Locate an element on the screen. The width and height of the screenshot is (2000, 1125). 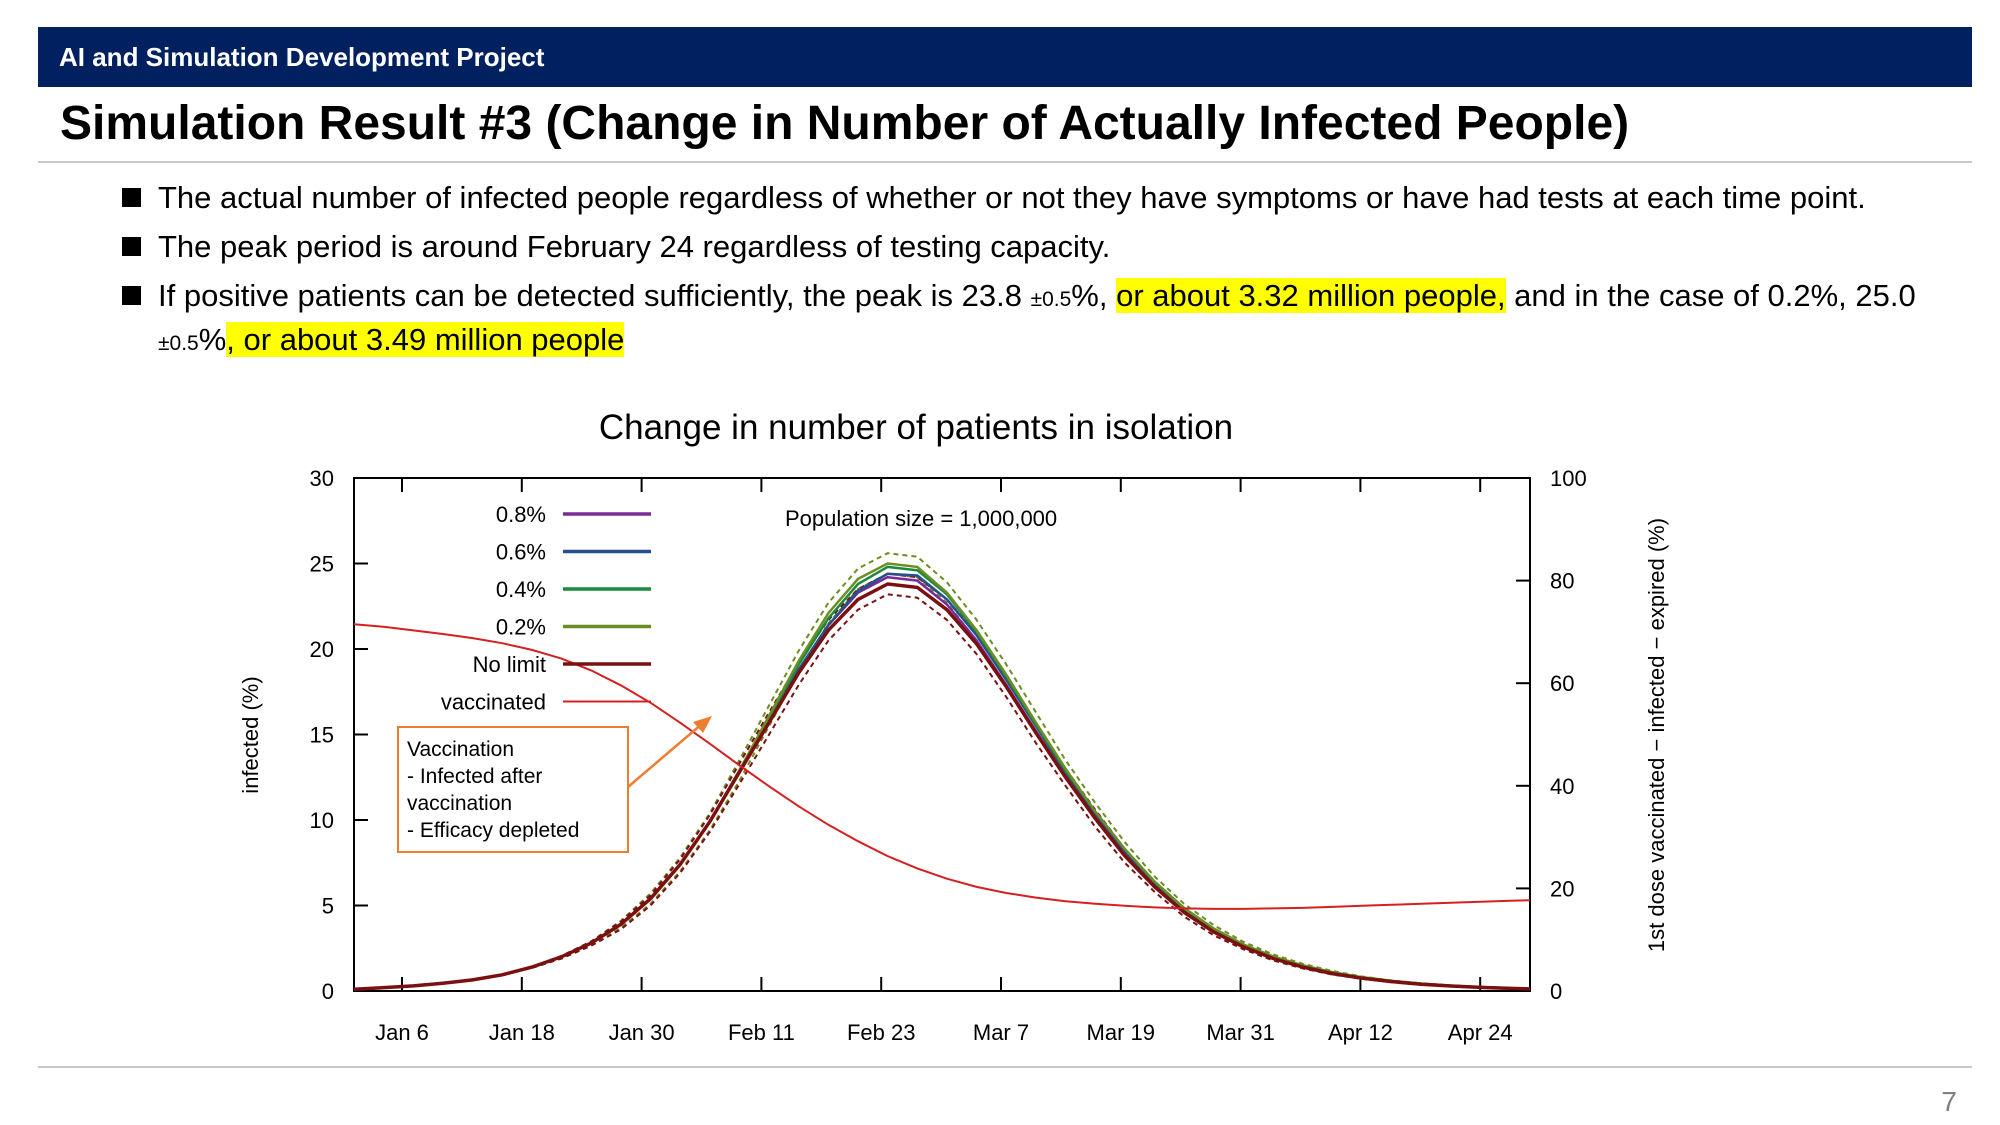
x-tick-label: Mar 7 is located at coordinates (1001, 1032).